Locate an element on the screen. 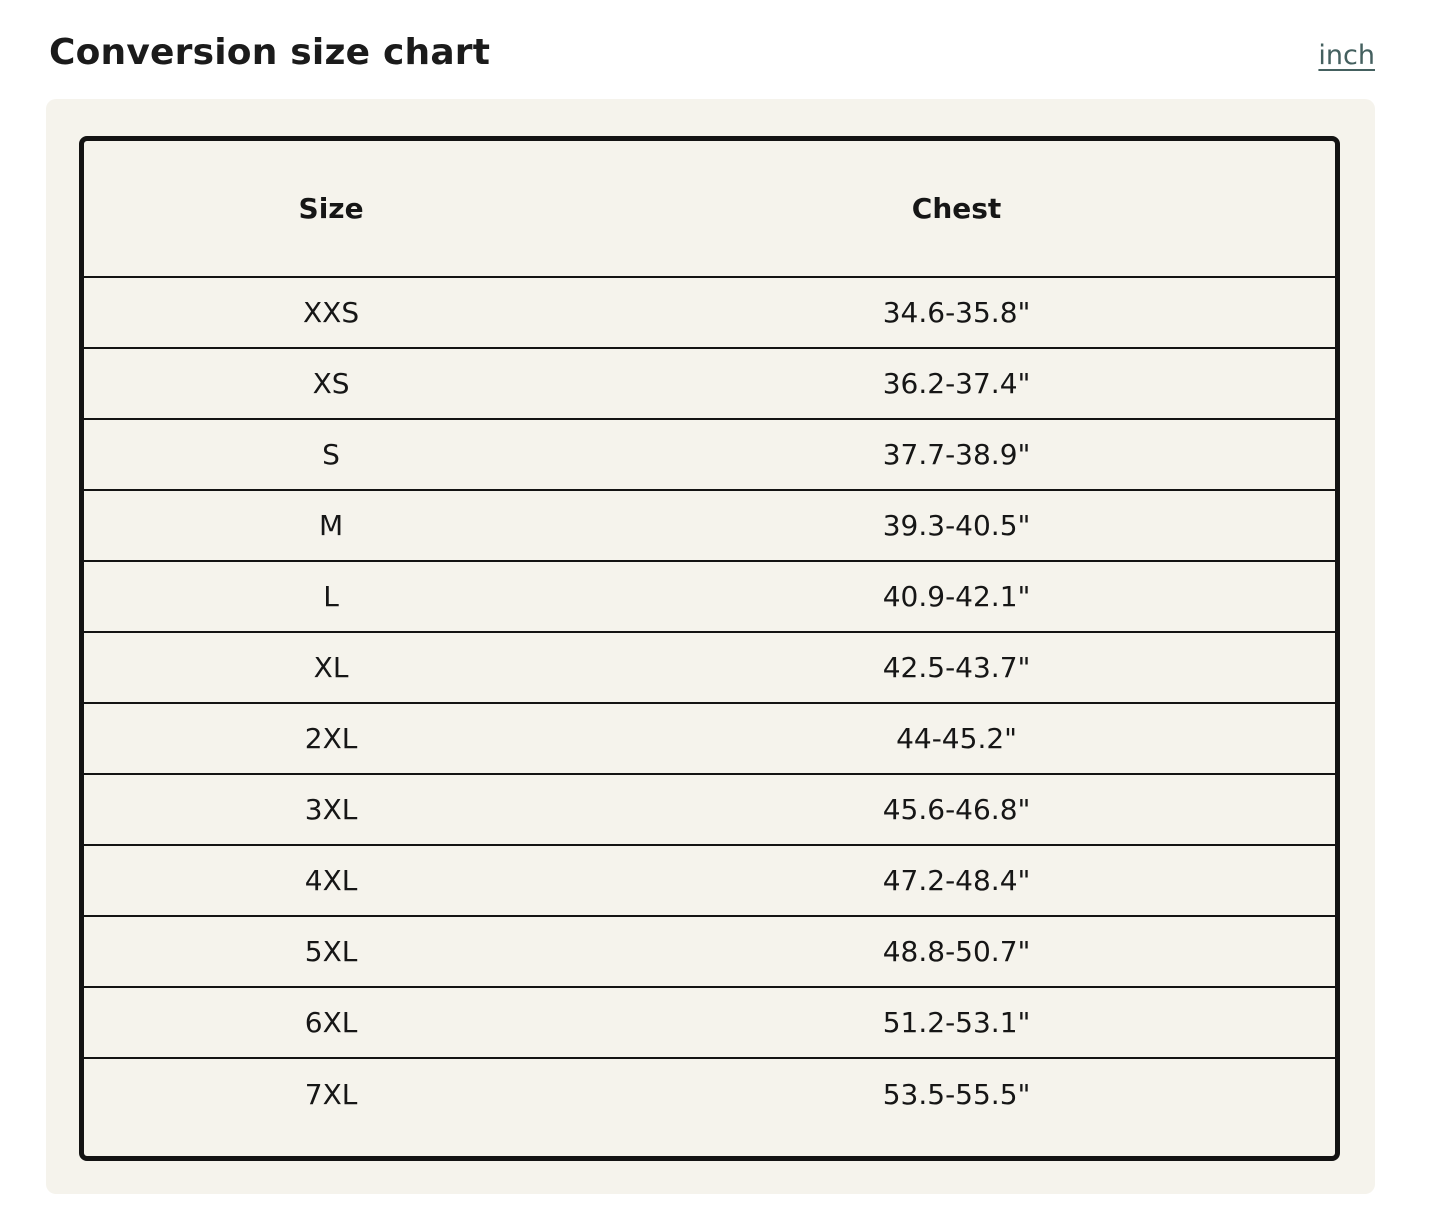 Image resolution: width=1434 pixels, height=1226 pixels. table-row: XL 42.5-43.7" is located at coordinates (709, 668).